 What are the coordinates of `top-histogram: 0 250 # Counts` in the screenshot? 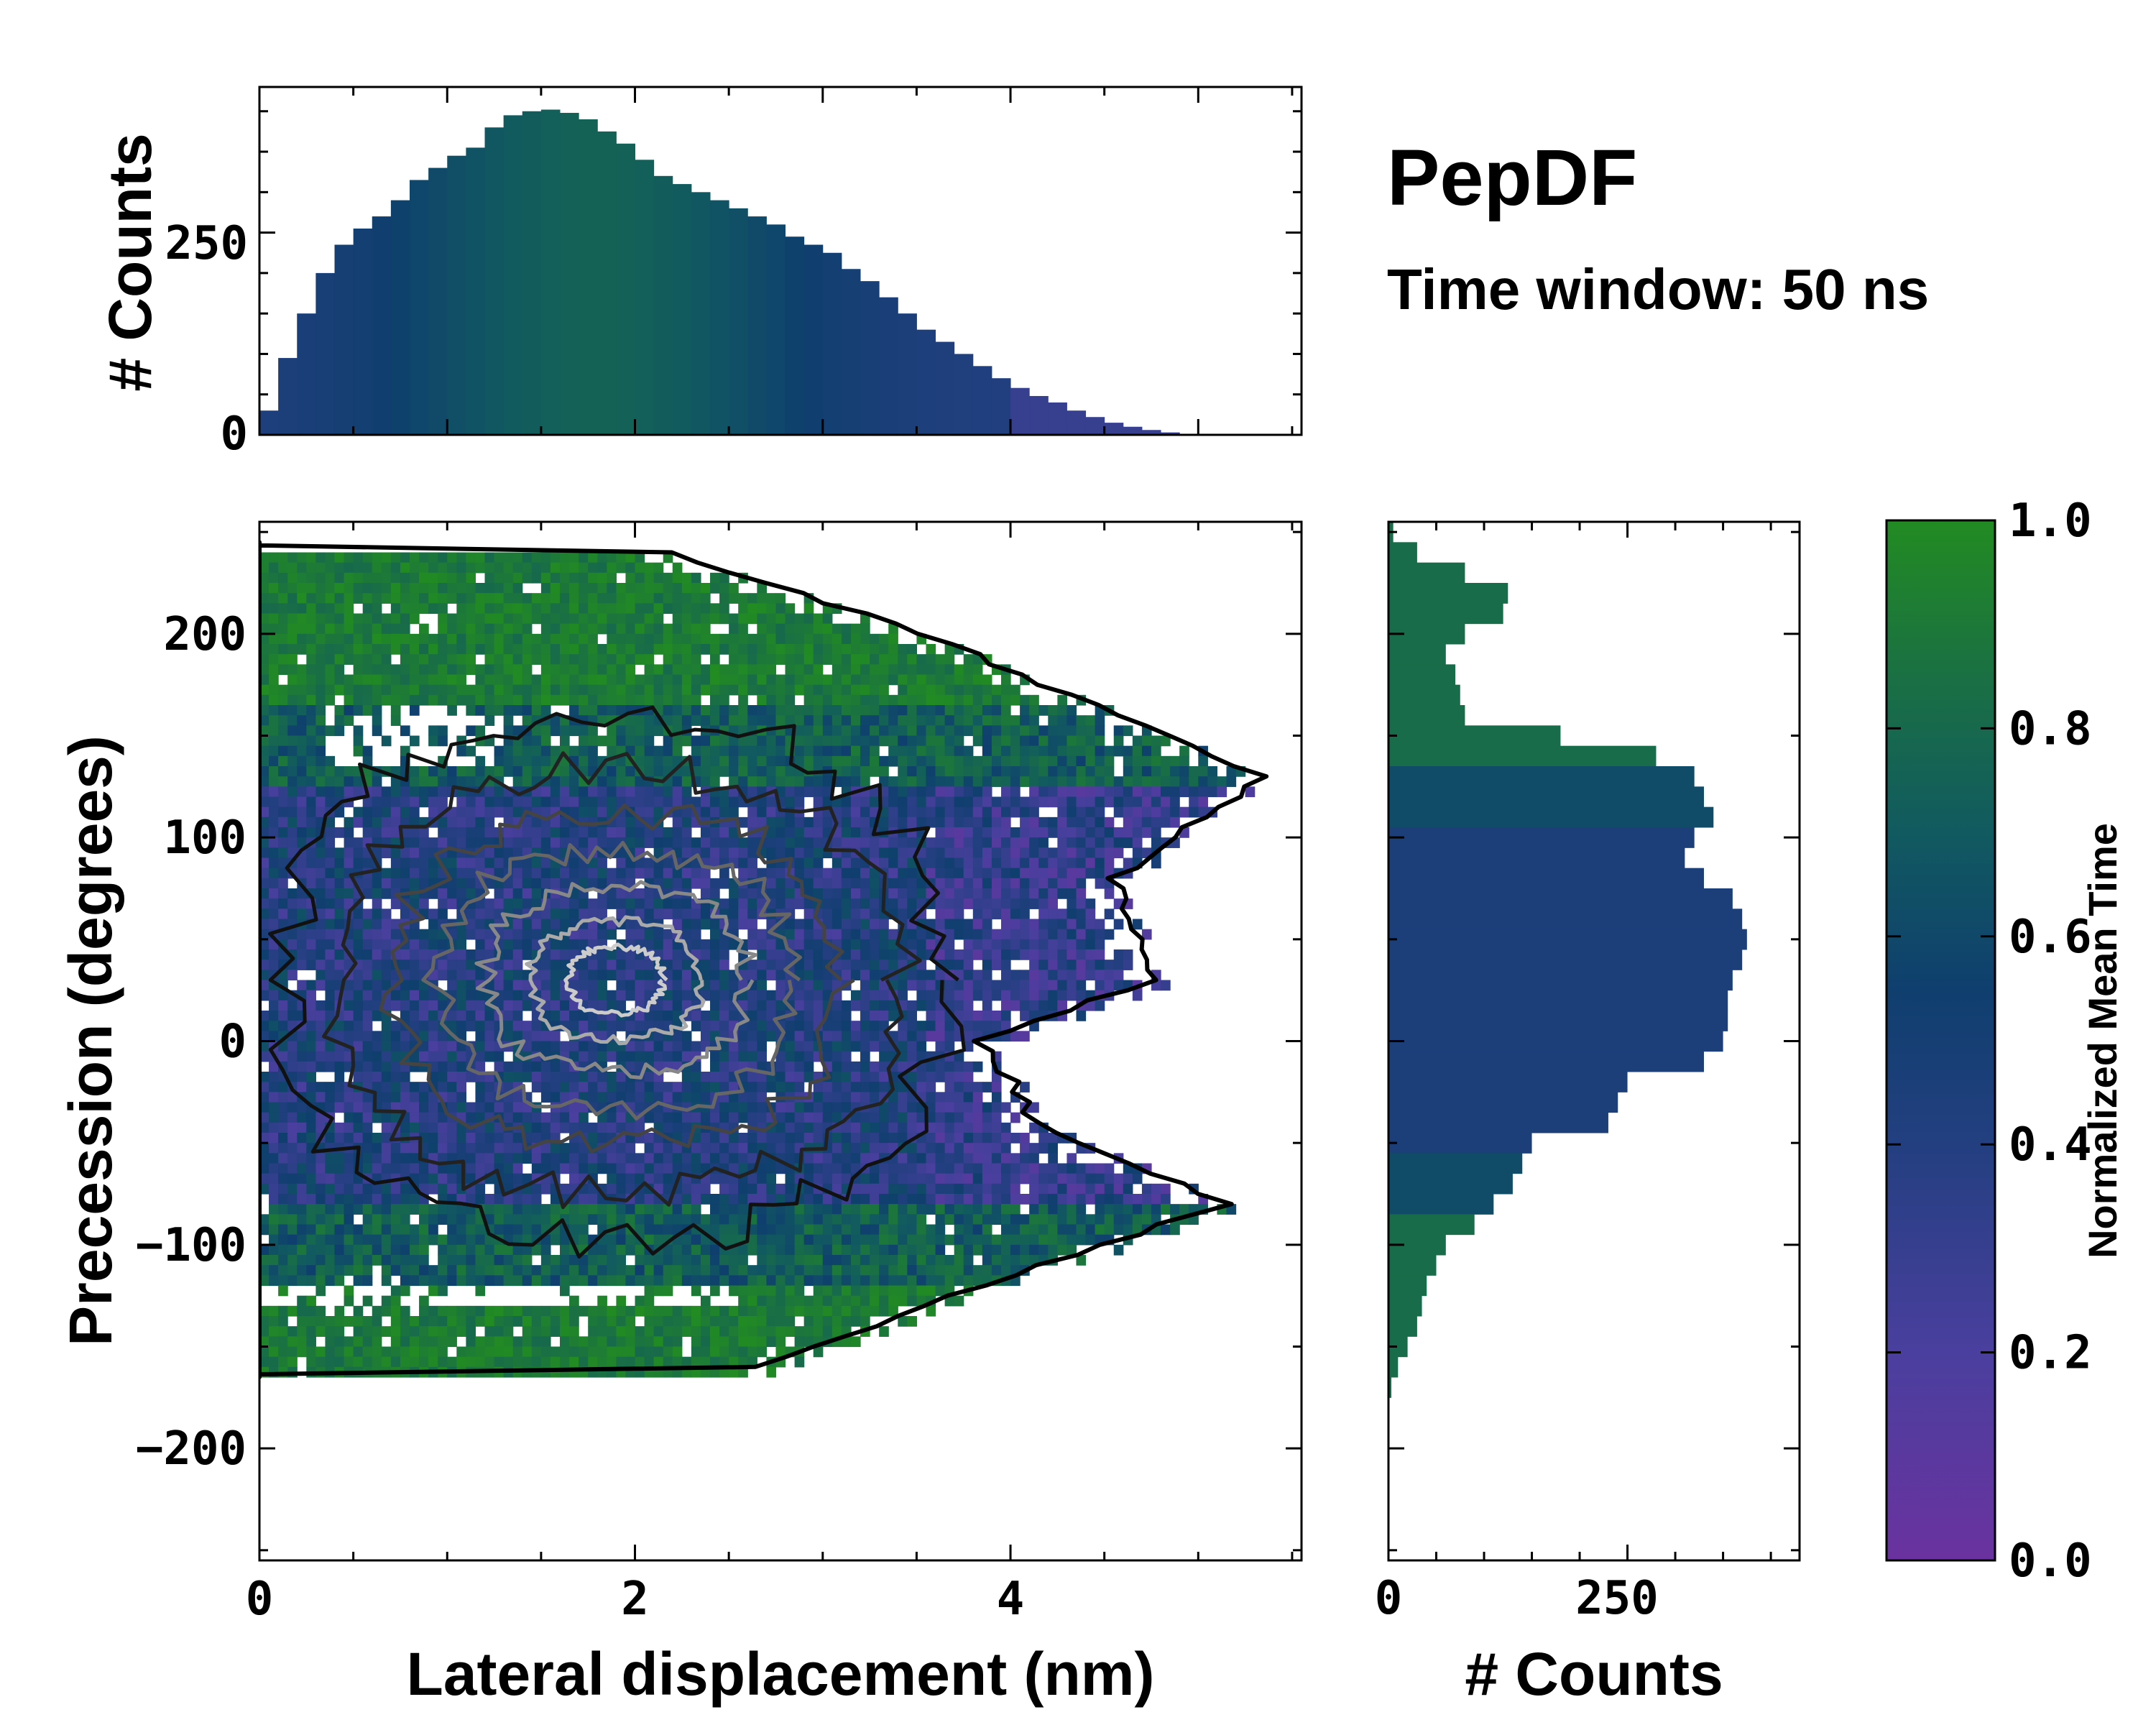 It's located at (699, 273).